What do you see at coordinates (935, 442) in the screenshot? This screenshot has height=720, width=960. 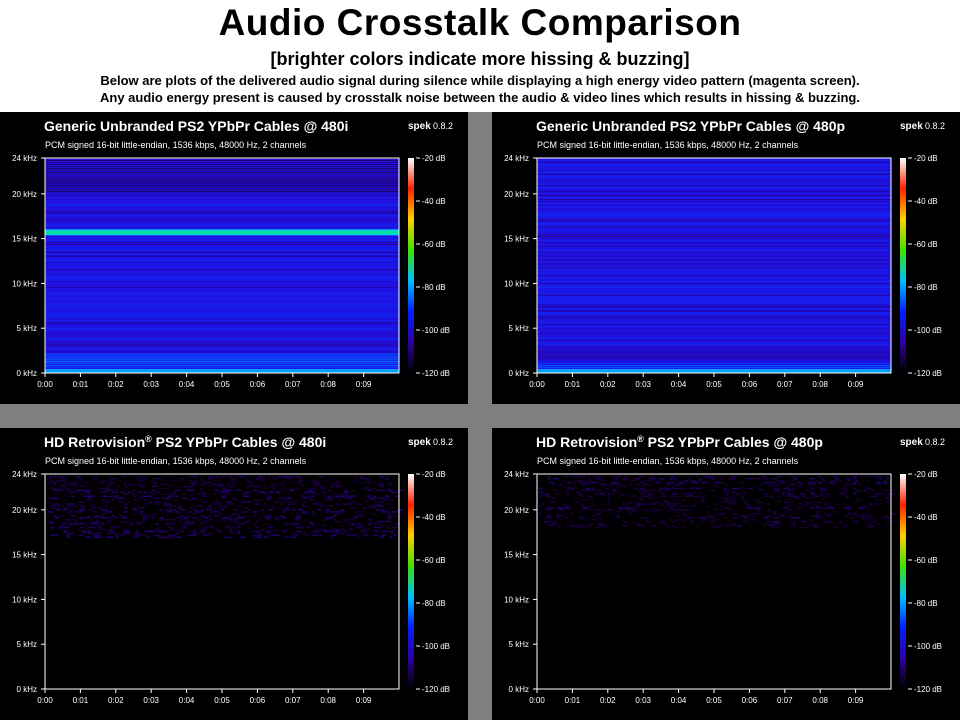 I see `spek-version: 0.8.2` at bounding box center [935, 442].